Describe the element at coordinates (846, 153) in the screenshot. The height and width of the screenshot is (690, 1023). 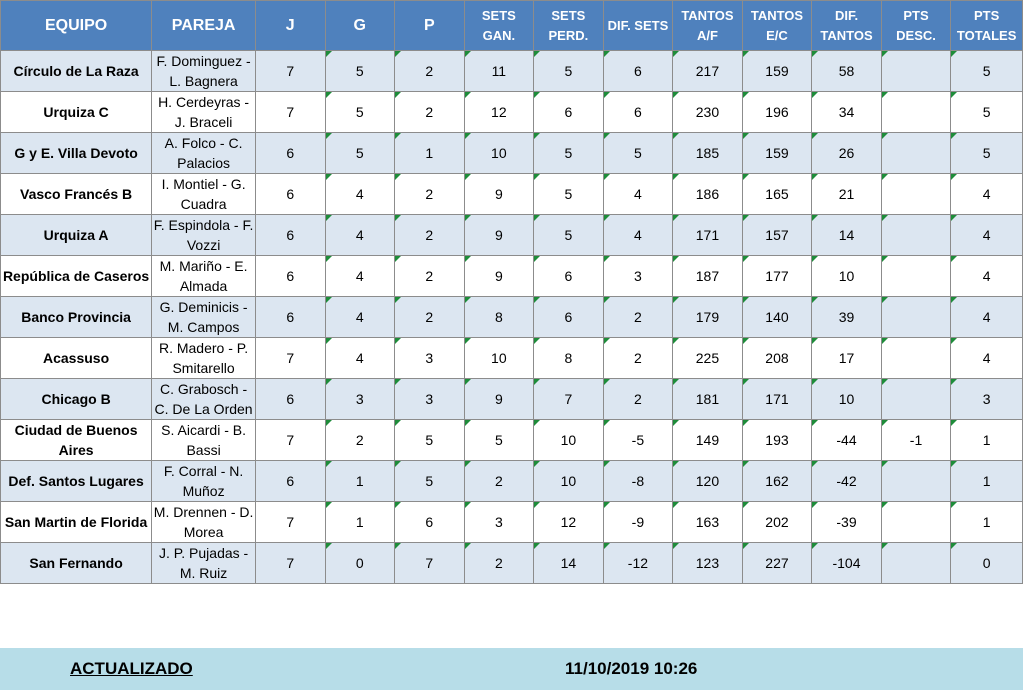
I see `points-diff-cell: 26` at that location.